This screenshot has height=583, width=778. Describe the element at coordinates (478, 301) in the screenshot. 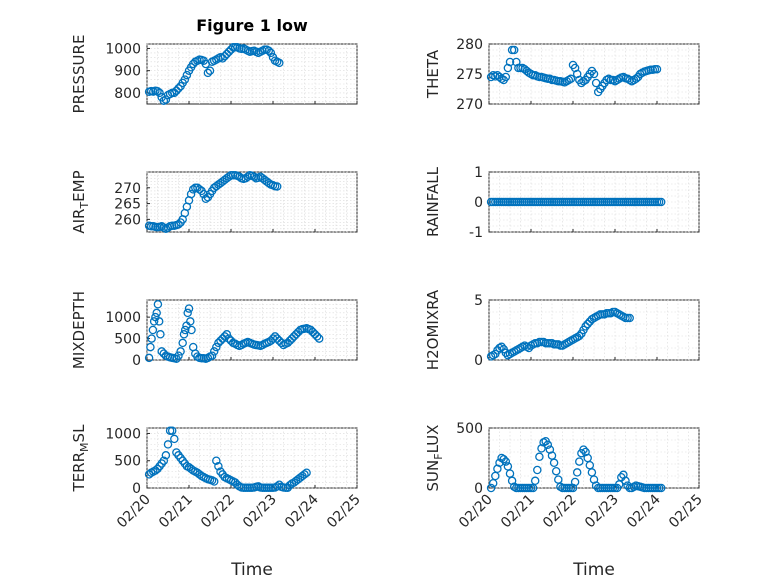

I see `y-tick-label: 5` at that location.